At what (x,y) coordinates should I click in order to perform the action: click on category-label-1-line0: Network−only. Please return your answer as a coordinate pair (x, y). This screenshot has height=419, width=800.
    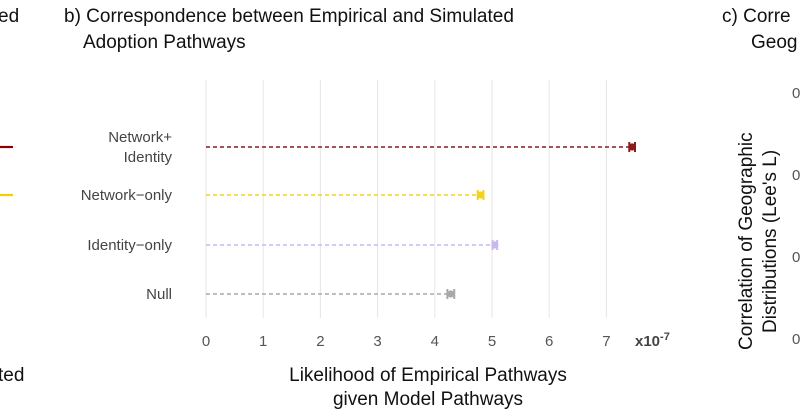
    Looking at the image, I should click on (127, 195).